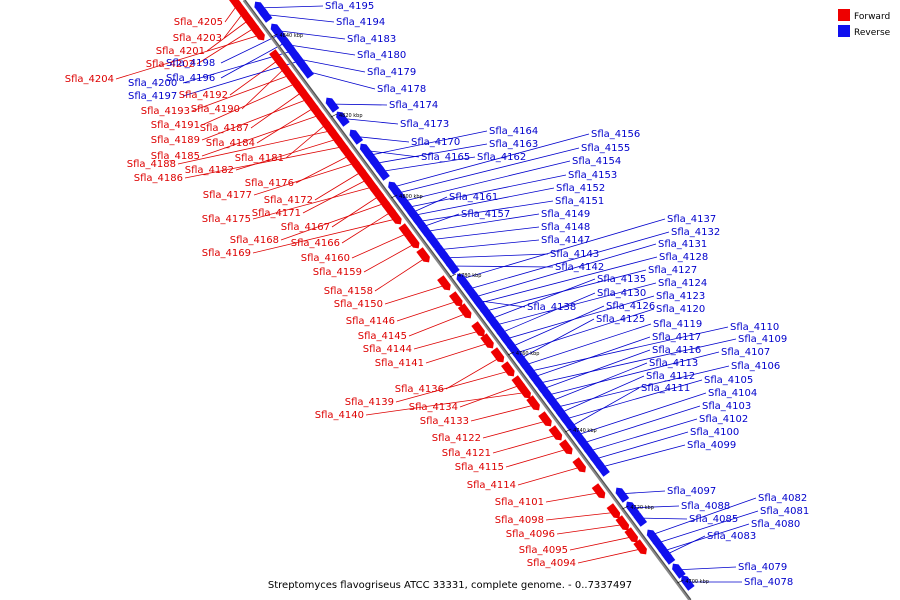  I want to click on reverse-gene-label: Sfla_4128, so click(683, 257).